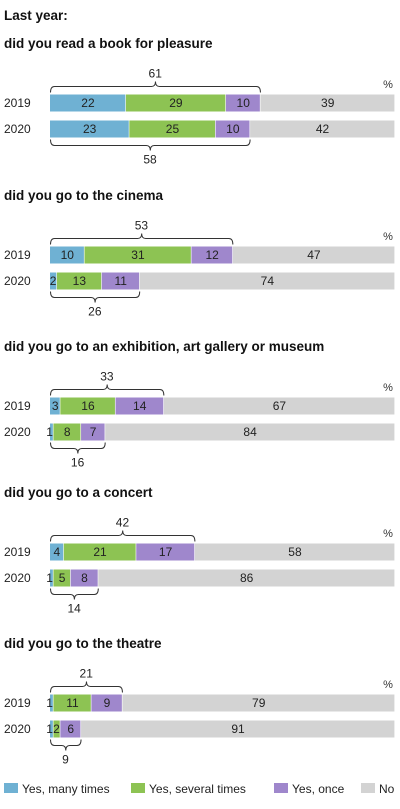 Image resolution: width=400 pixels, height=809 pixels. Describe the element at coordinates (93, 432) in the screenshot. I see `segment-label: 7` at that location.